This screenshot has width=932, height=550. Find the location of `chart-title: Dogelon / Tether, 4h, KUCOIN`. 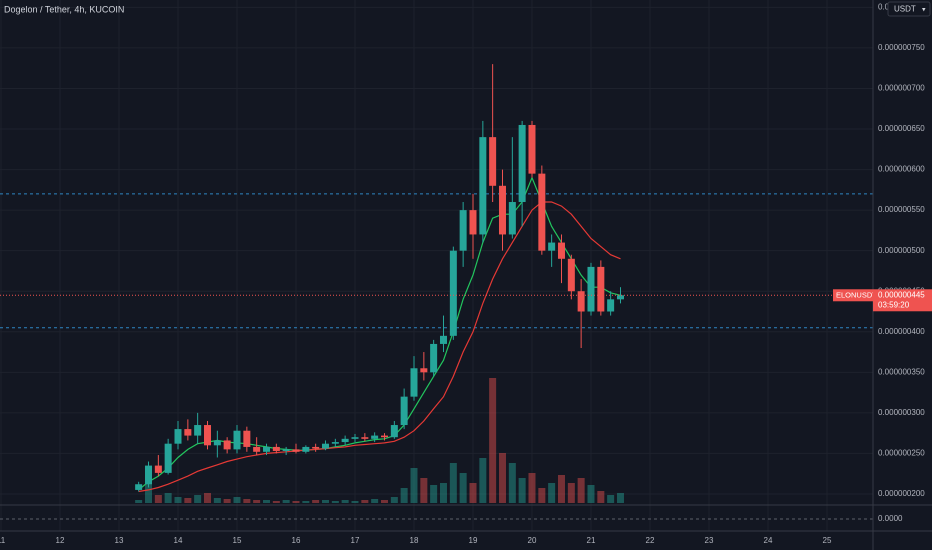

chart-title: Dogelon / Tether, 4h, KUCOIN is located at coordinates (64, 9).